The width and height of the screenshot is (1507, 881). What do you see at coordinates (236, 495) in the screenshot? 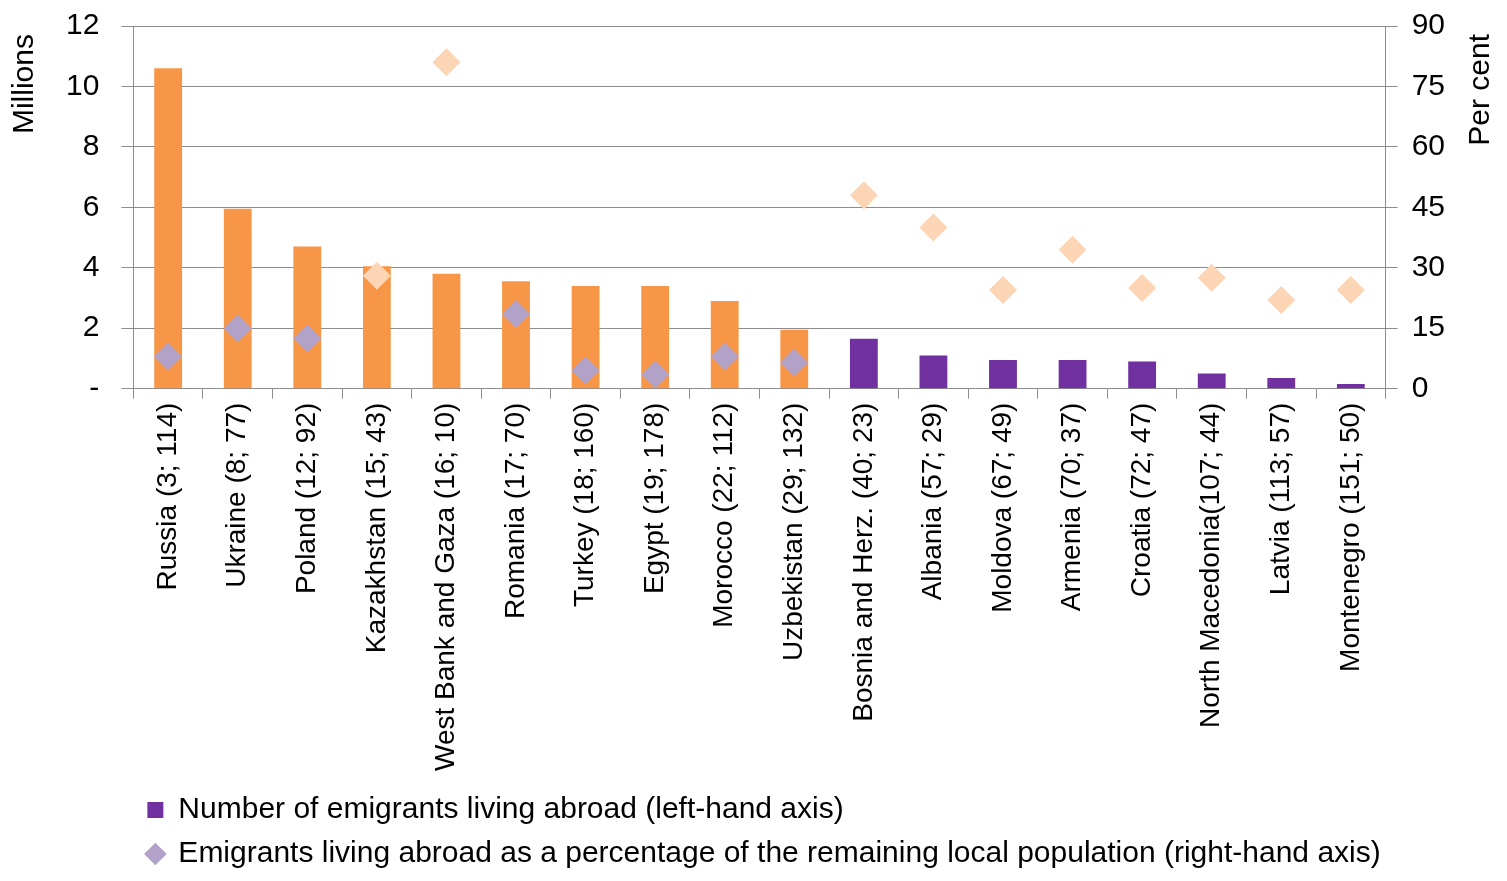
I see `x-tick-label: Ukraine (8; 77)` at bounding box center [236, 495].